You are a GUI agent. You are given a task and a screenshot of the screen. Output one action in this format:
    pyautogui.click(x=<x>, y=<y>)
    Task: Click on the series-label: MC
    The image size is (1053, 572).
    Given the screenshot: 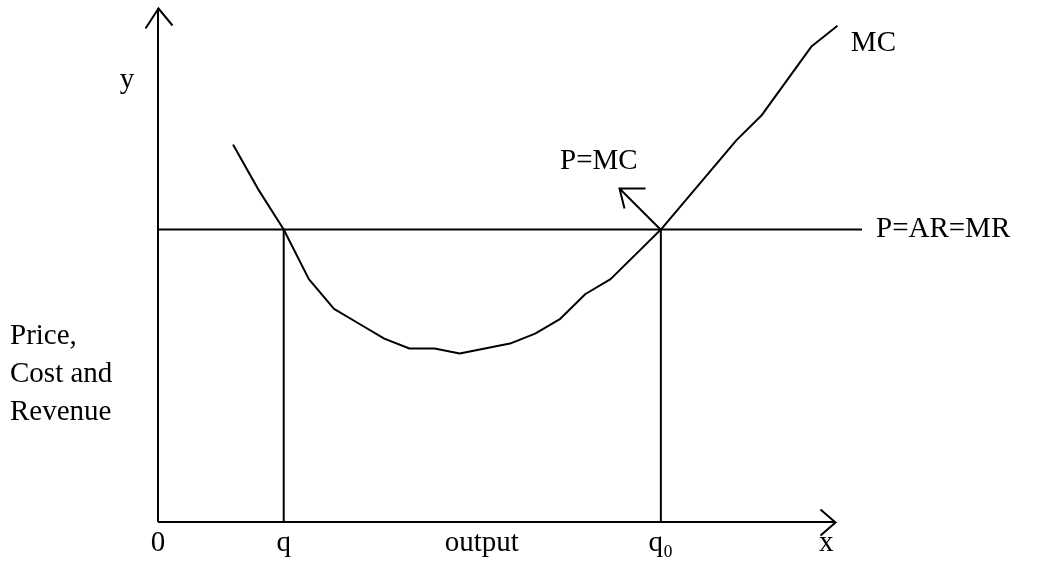 What is the action you would take?
    pyautogui.click(x=873, y=40)
    